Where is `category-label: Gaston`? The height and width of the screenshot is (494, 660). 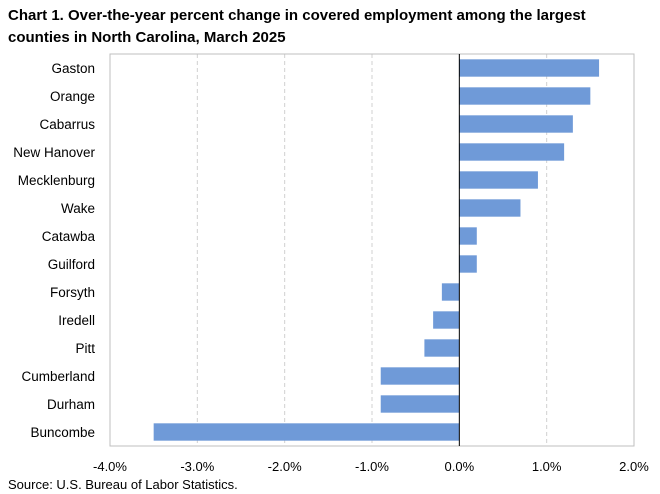
category-label: Gaston is located at coordinates (73, 68).